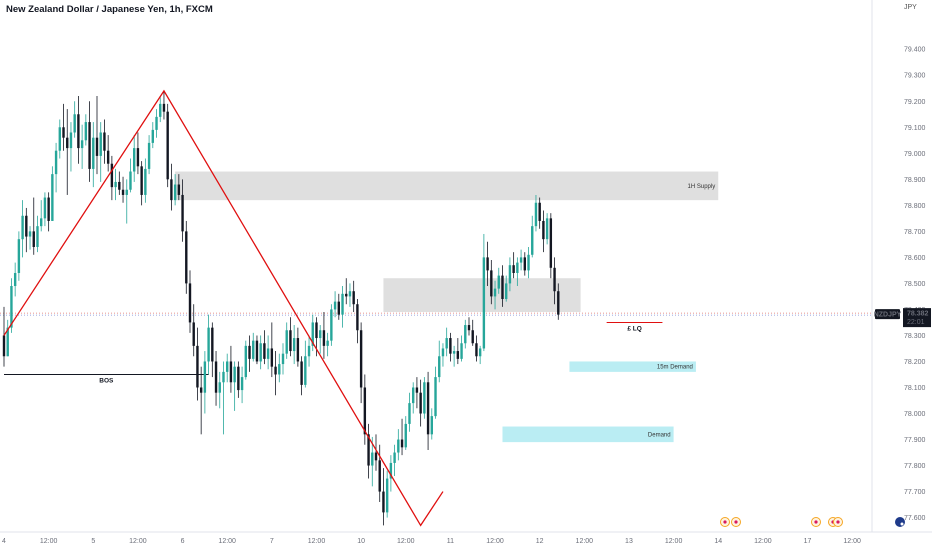 The height and width of the screenshot is (550, 932). I want to click on price-tick-label: 78.000, so click(915, 414).